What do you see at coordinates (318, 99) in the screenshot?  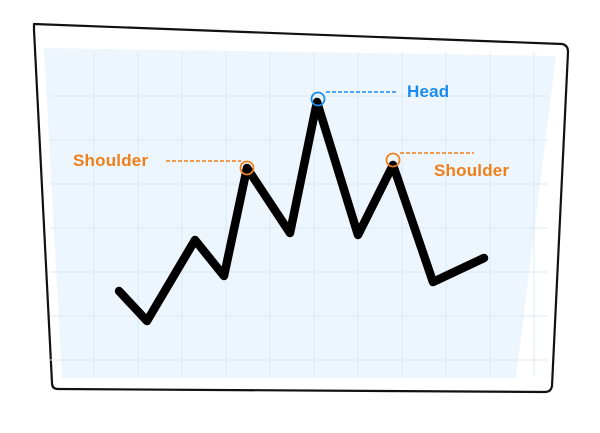 I see `head-marker` at bounding box center [318, 99].